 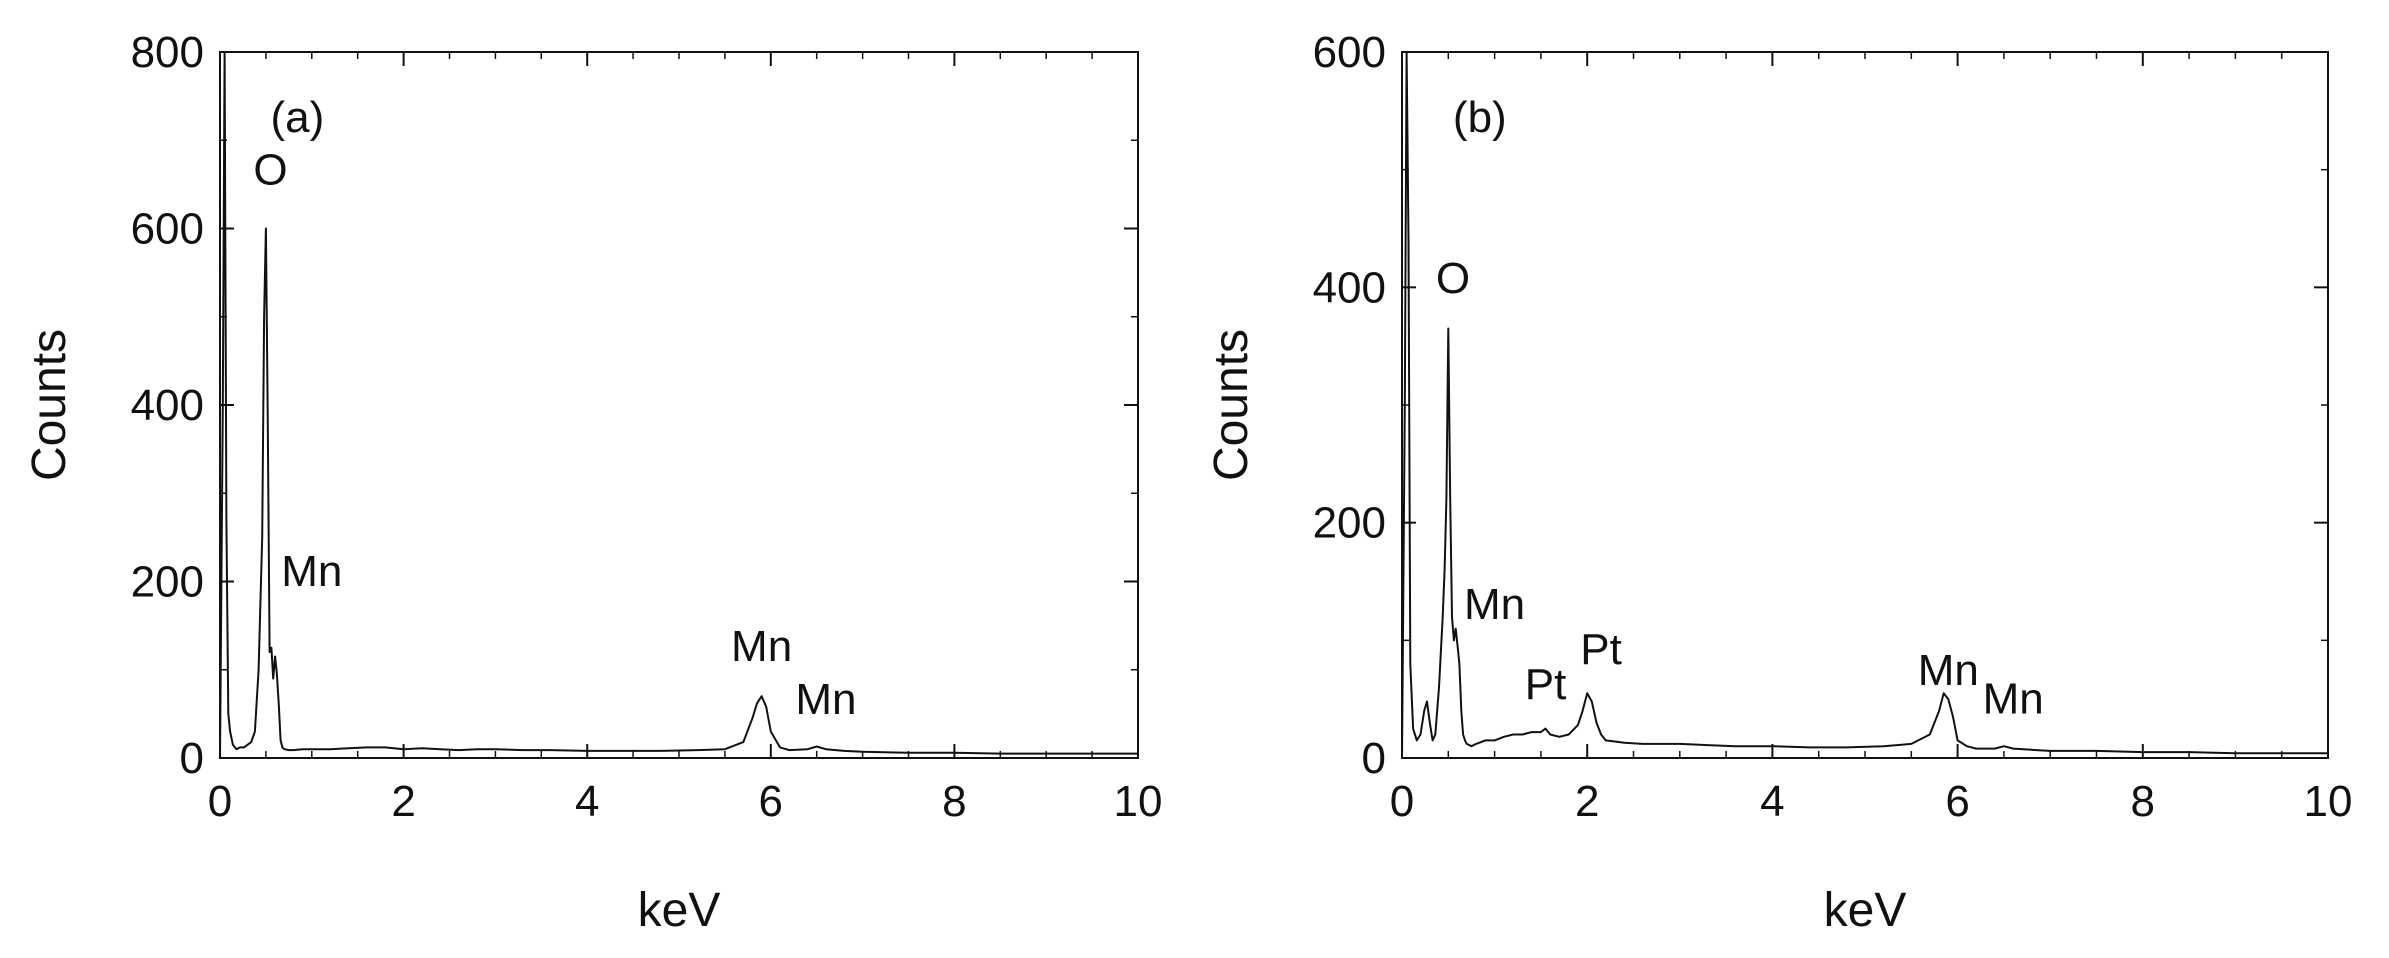 I want to click on panel-label: (b), so click(x=1480, y=117).